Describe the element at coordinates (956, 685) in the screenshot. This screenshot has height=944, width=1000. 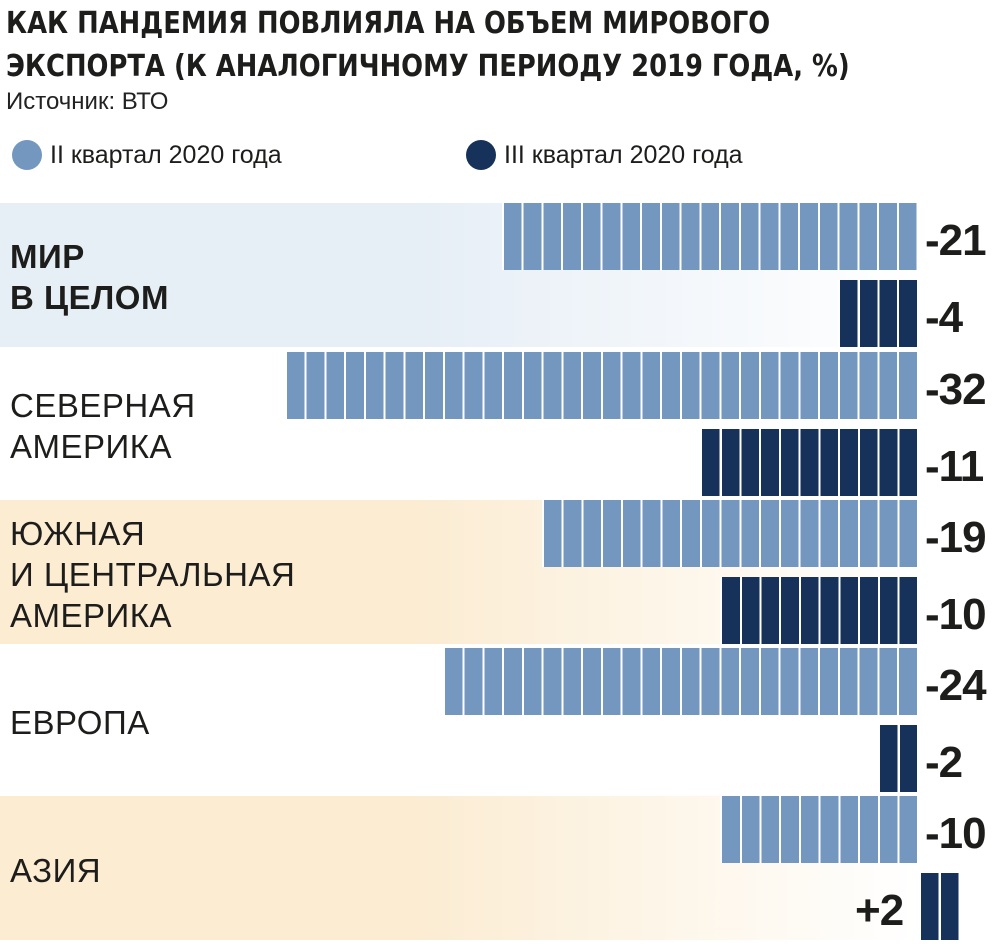
I see `value-label-q2: -24` at that location.